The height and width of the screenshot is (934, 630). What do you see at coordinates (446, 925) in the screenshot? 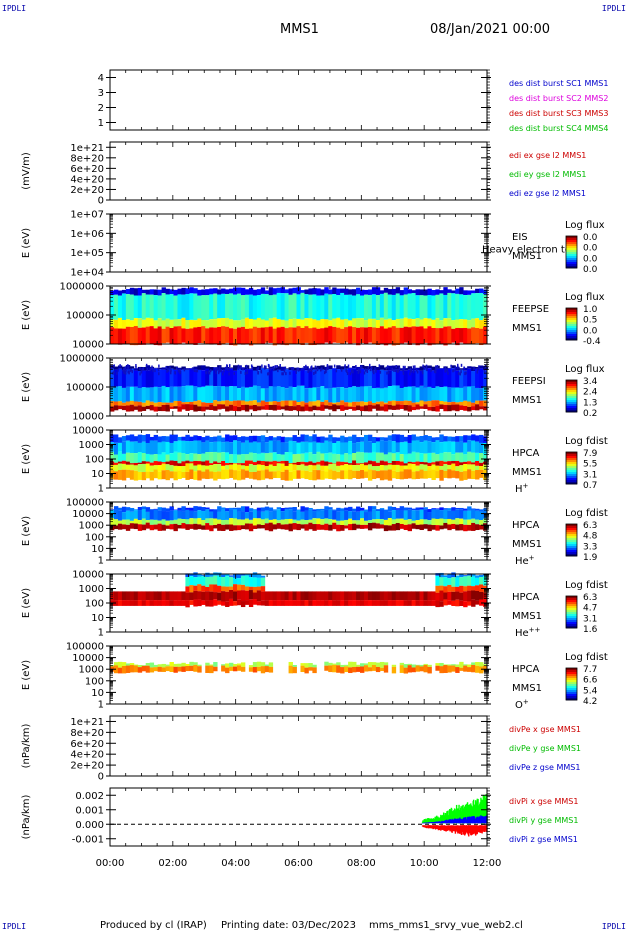
I see `footer-script: mms_mms1_srvy_vue_web2.cl` at bounding box center [446, 925].